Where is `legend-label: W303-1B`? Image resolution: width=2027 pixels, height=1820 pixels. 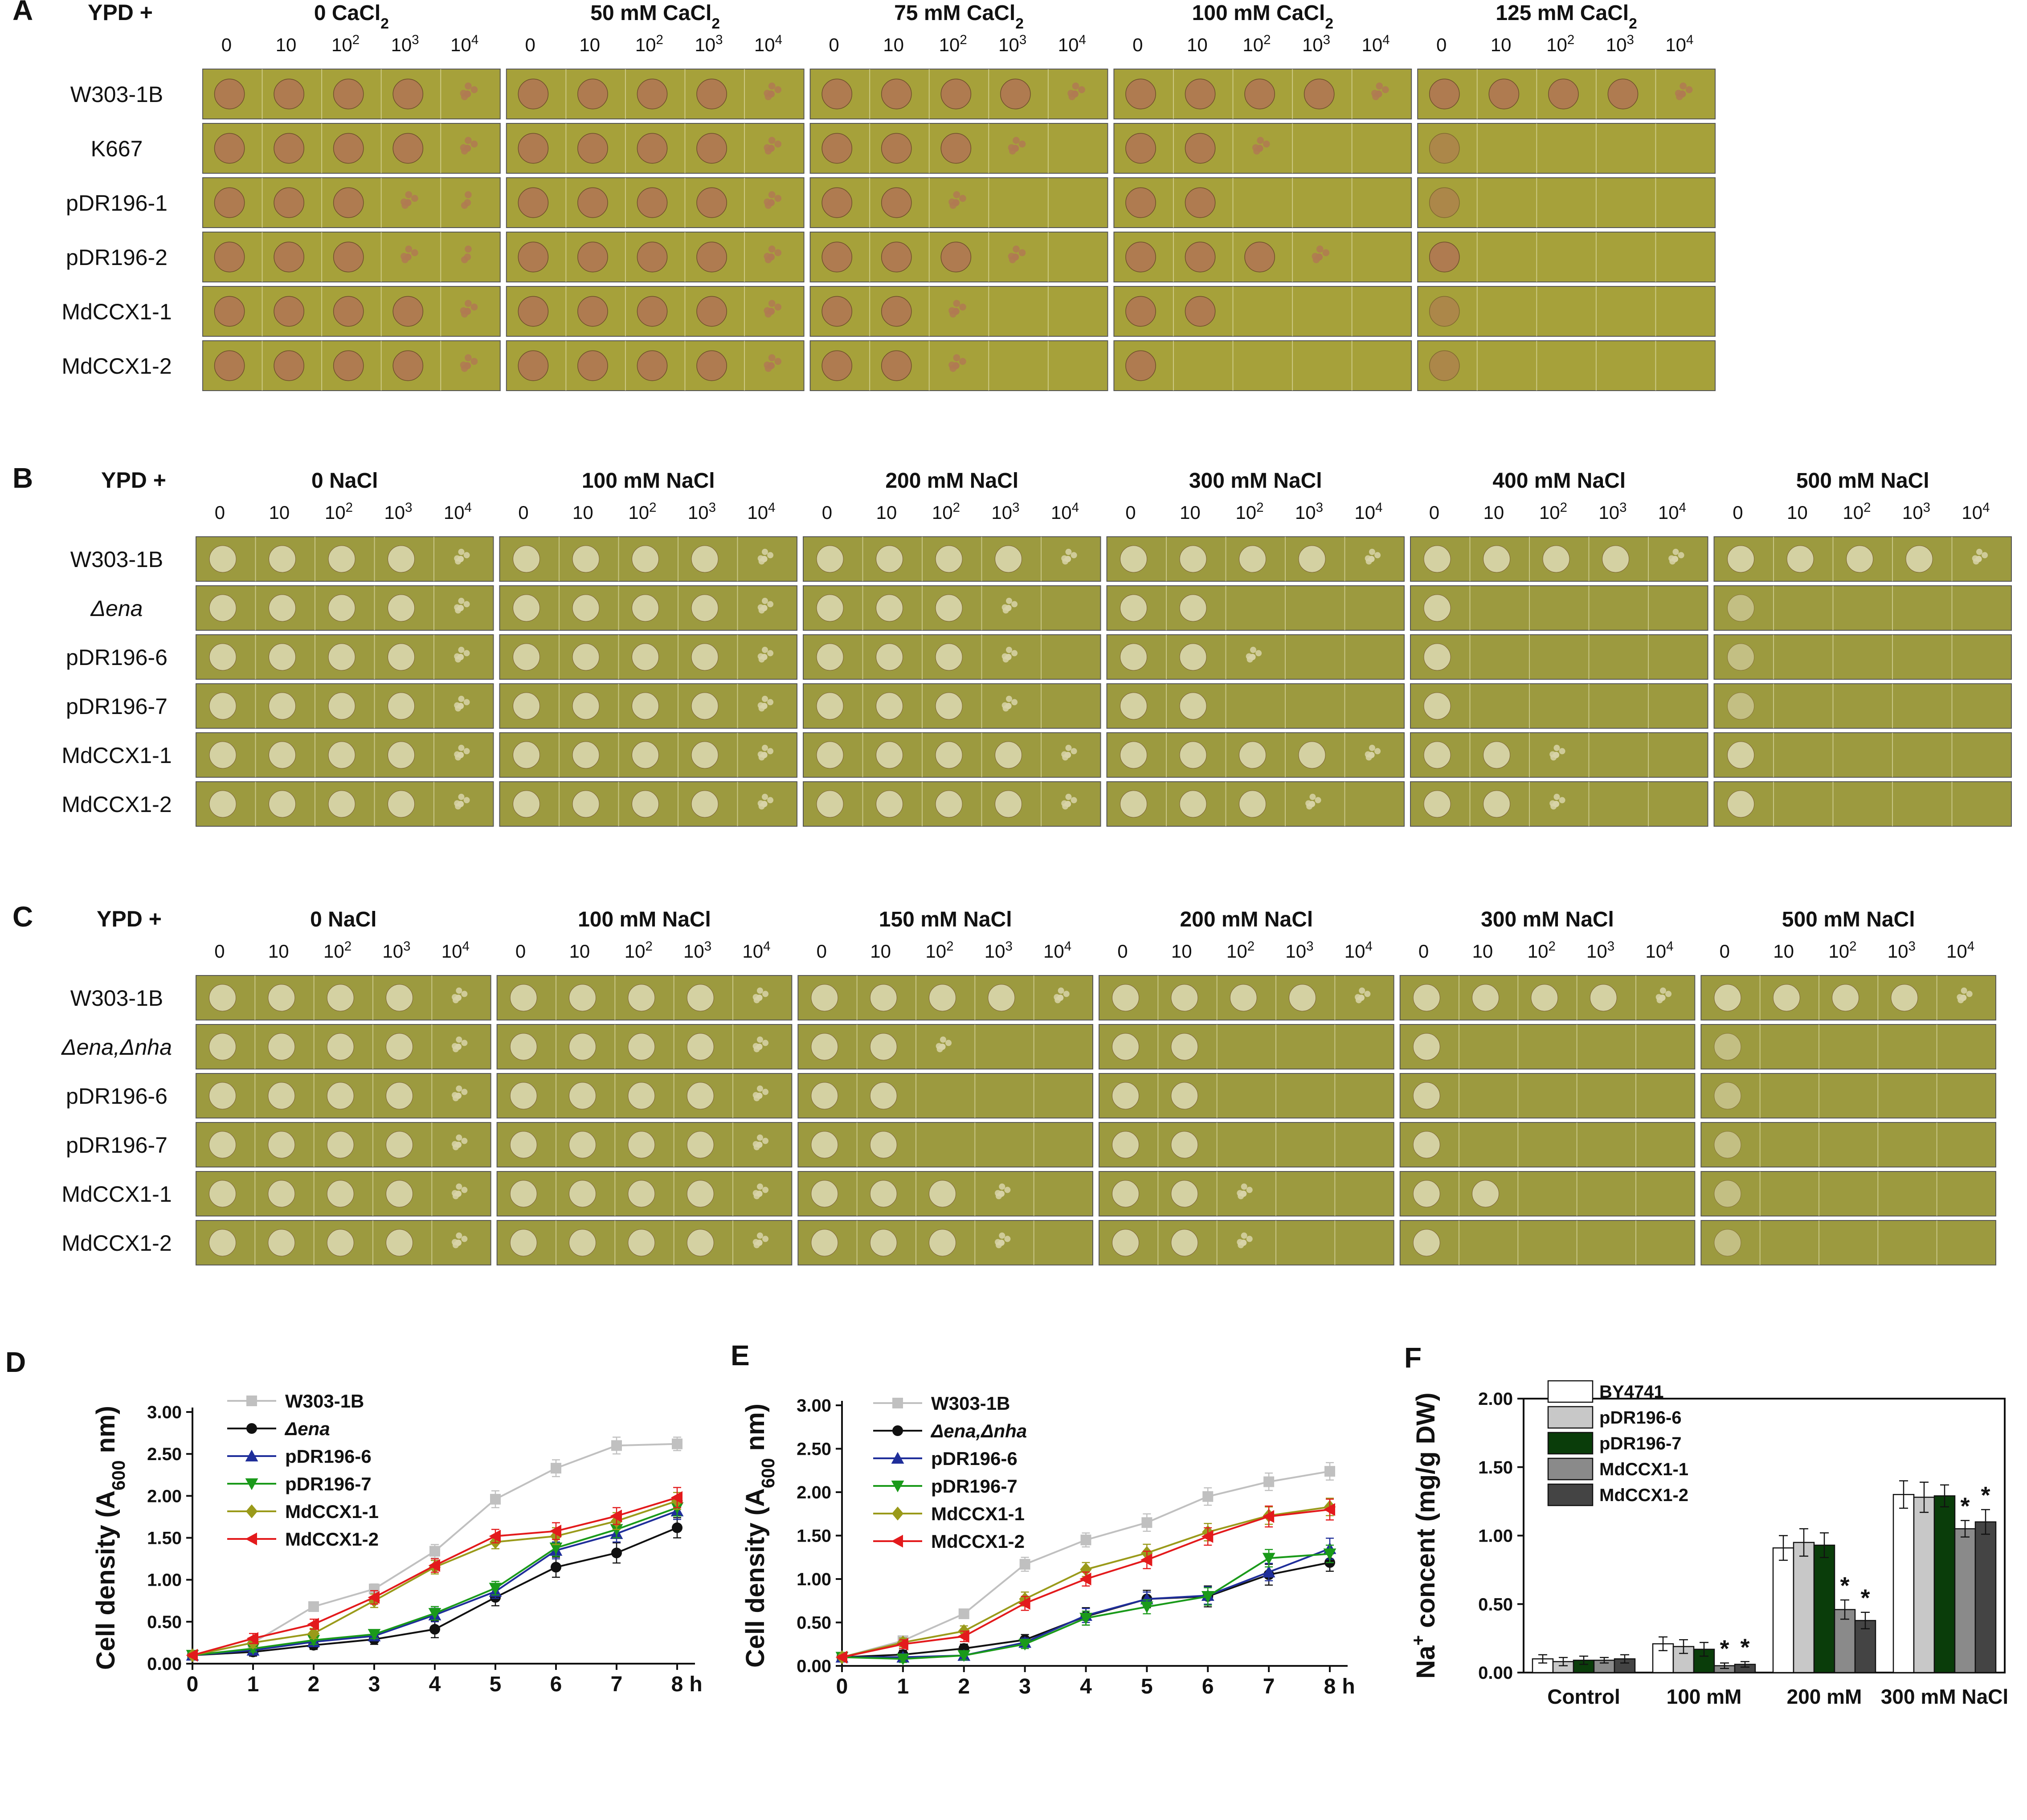
legend-label: W303-1B is located at coordinates (324, 1401).